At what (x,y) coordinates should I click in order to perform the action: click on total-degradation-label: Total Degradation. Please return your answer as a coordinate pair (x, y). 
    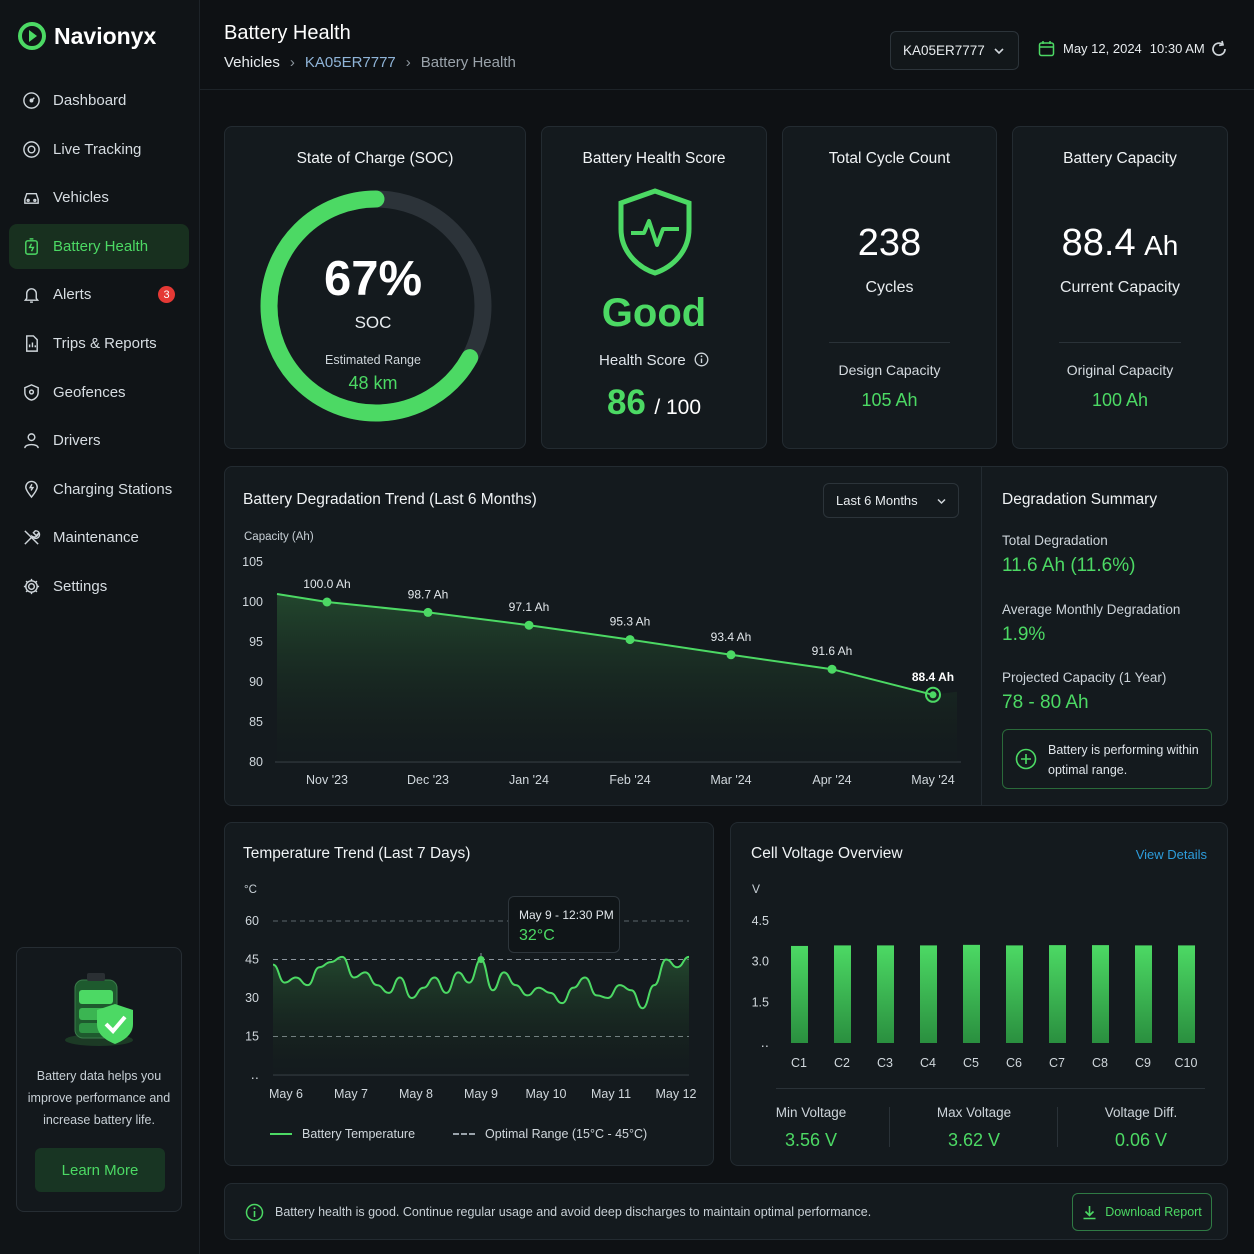
    Looking at the image, I should click on (1055, 540).